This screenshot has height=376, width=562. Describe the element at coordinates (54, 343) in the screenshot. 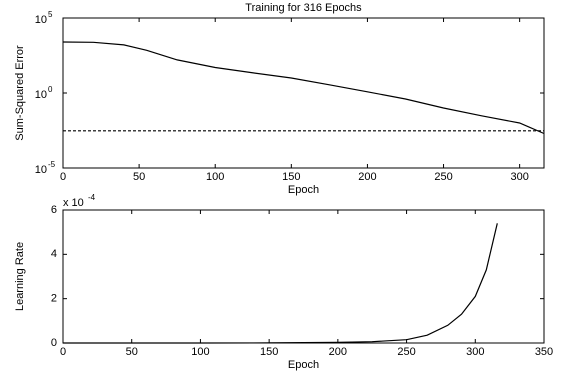

I see `y-tick-label: 0` at that location.